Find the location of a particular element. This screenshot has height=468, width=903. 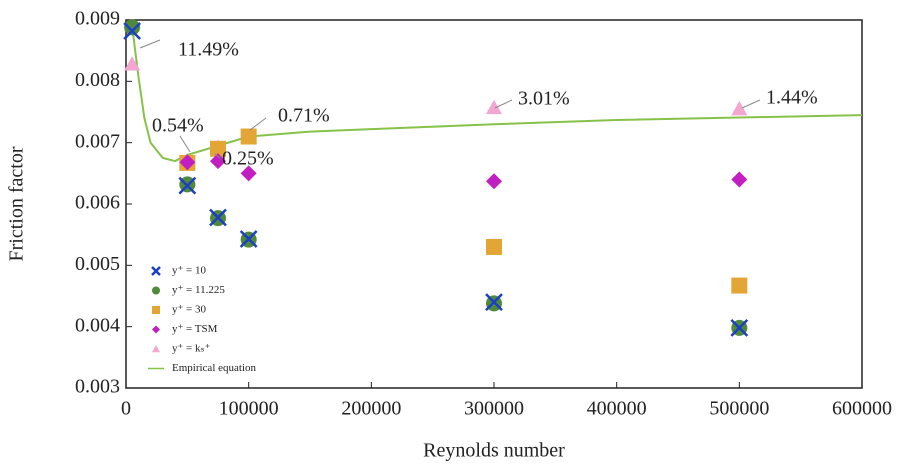

x-tick-label: 400000 is located at coordinates (617, 409).